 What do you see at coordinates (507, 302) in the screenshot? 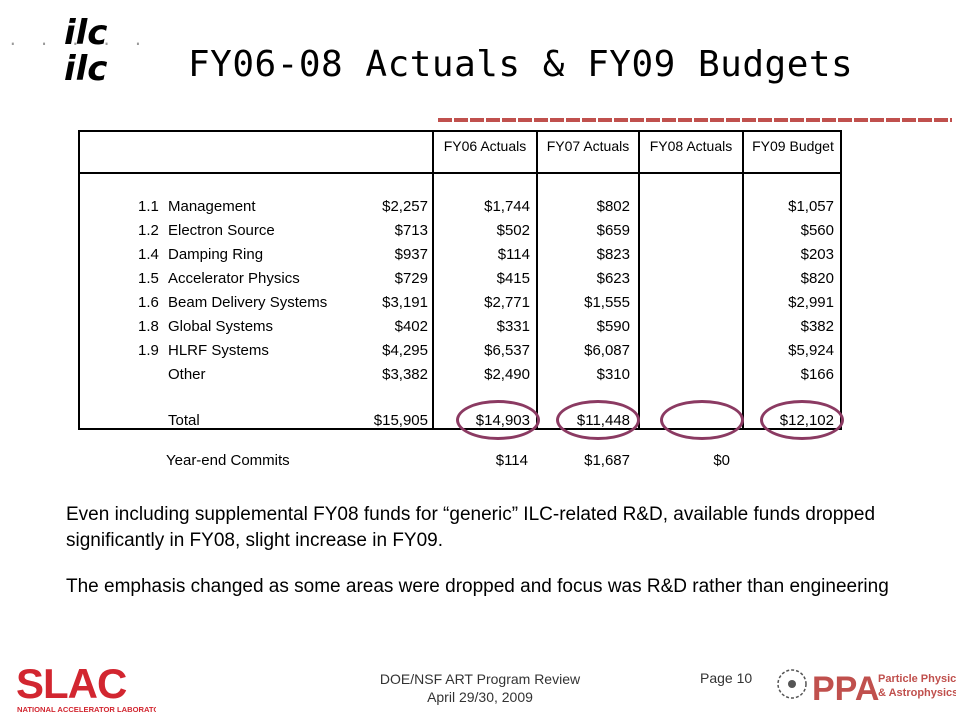
I see `cell-fy07: $2,771` at bounding box center [507, 302].